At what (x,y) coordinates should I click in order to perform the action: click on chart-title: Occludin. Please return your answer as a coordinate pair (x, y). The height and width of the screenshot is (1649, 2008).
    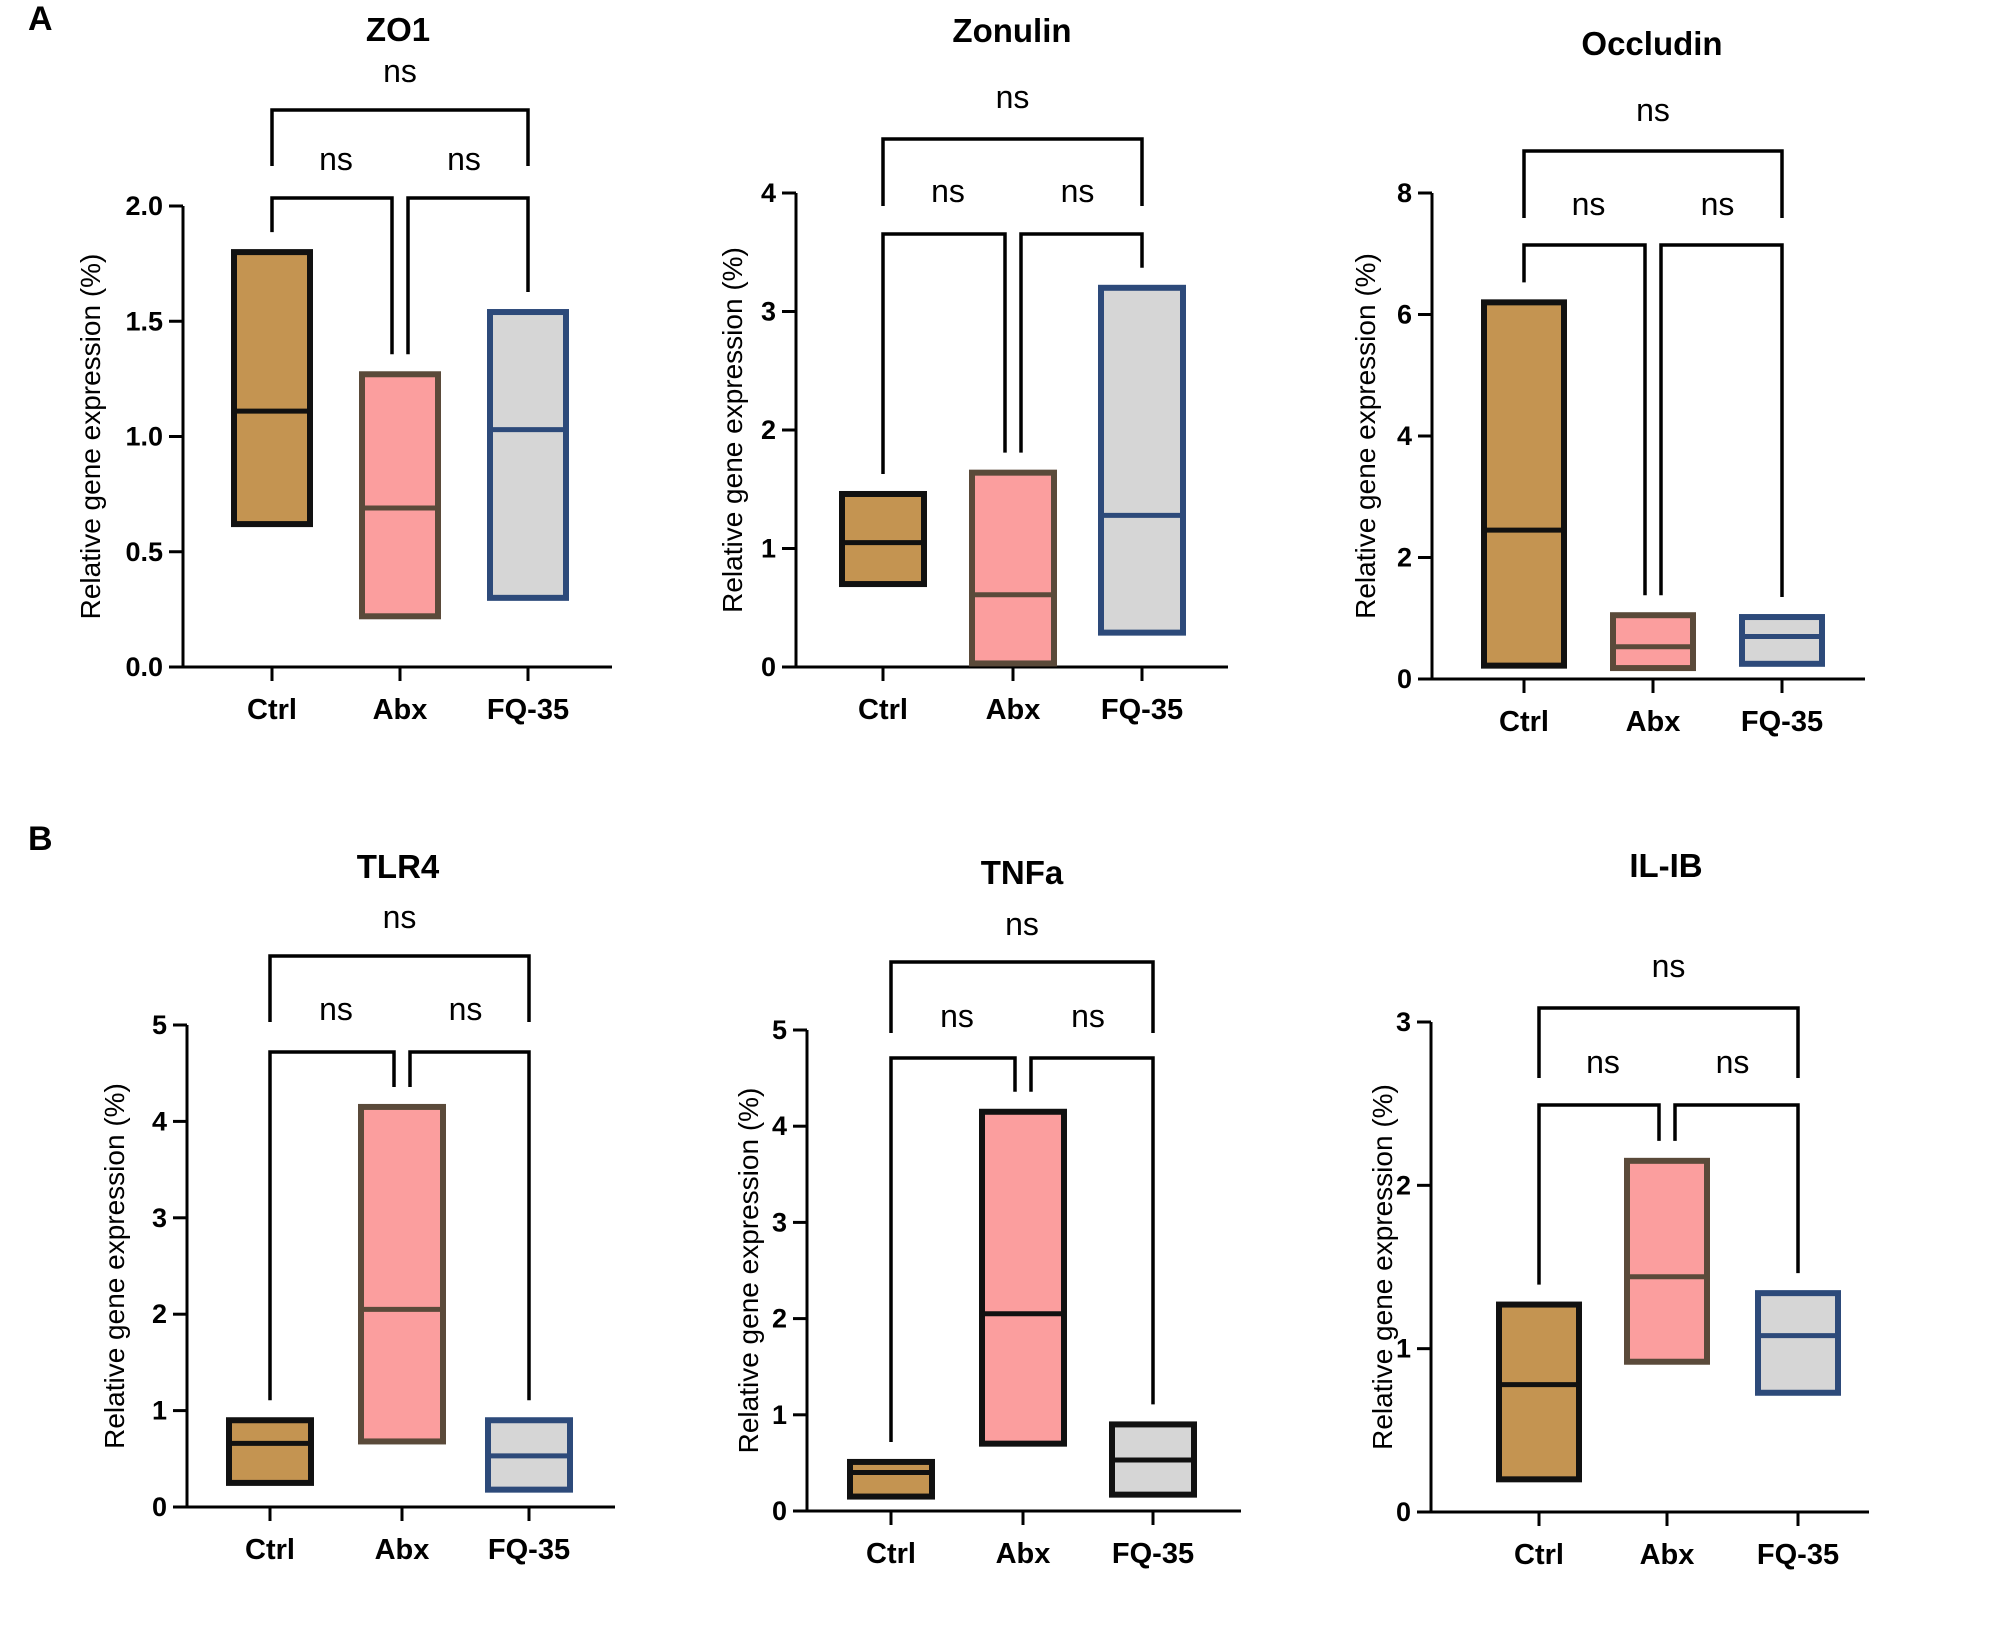
    Looking at the image, I should click on (1651, 43).